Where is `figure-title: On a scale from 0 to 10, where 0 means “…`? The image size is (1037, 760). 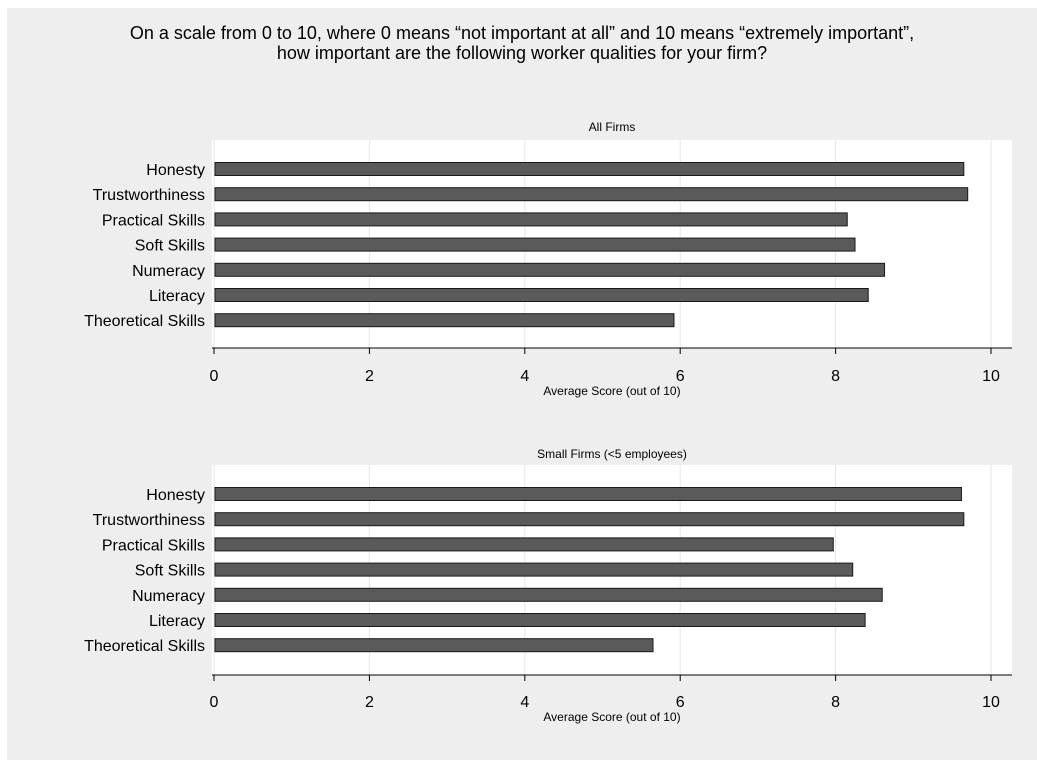 figure-title: On a scale from 0 to 10, where 0 means “… is located at coordinates (522, 43).